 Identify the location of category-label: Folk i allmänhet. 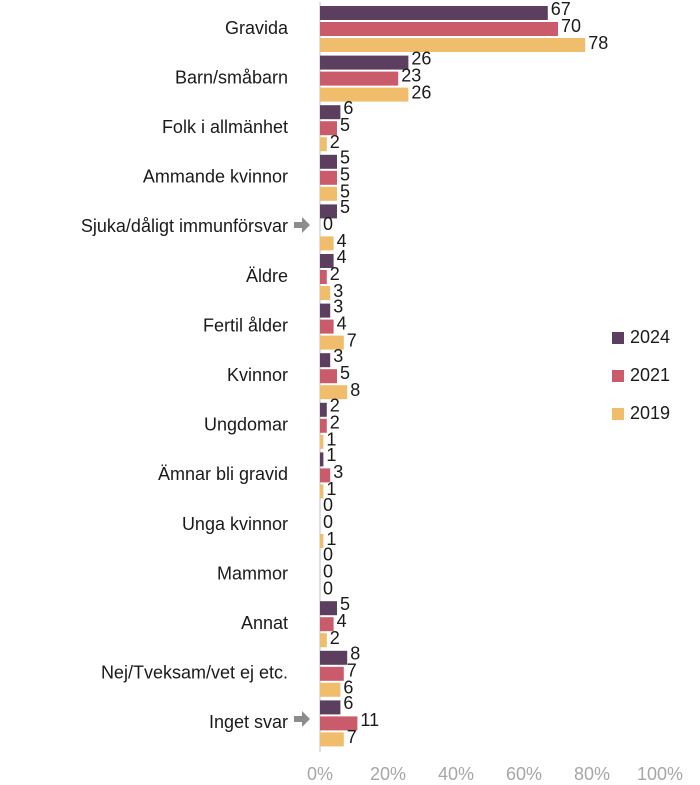
(225, 127).